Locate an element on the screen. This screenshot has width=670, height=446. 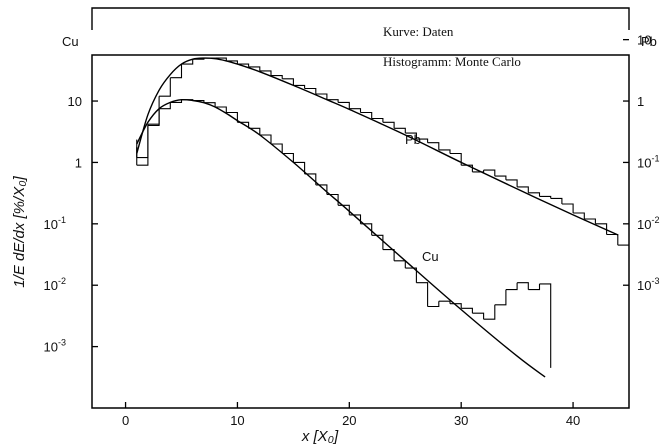
left-axis-label: Cu is located at coordinates (70, 41).